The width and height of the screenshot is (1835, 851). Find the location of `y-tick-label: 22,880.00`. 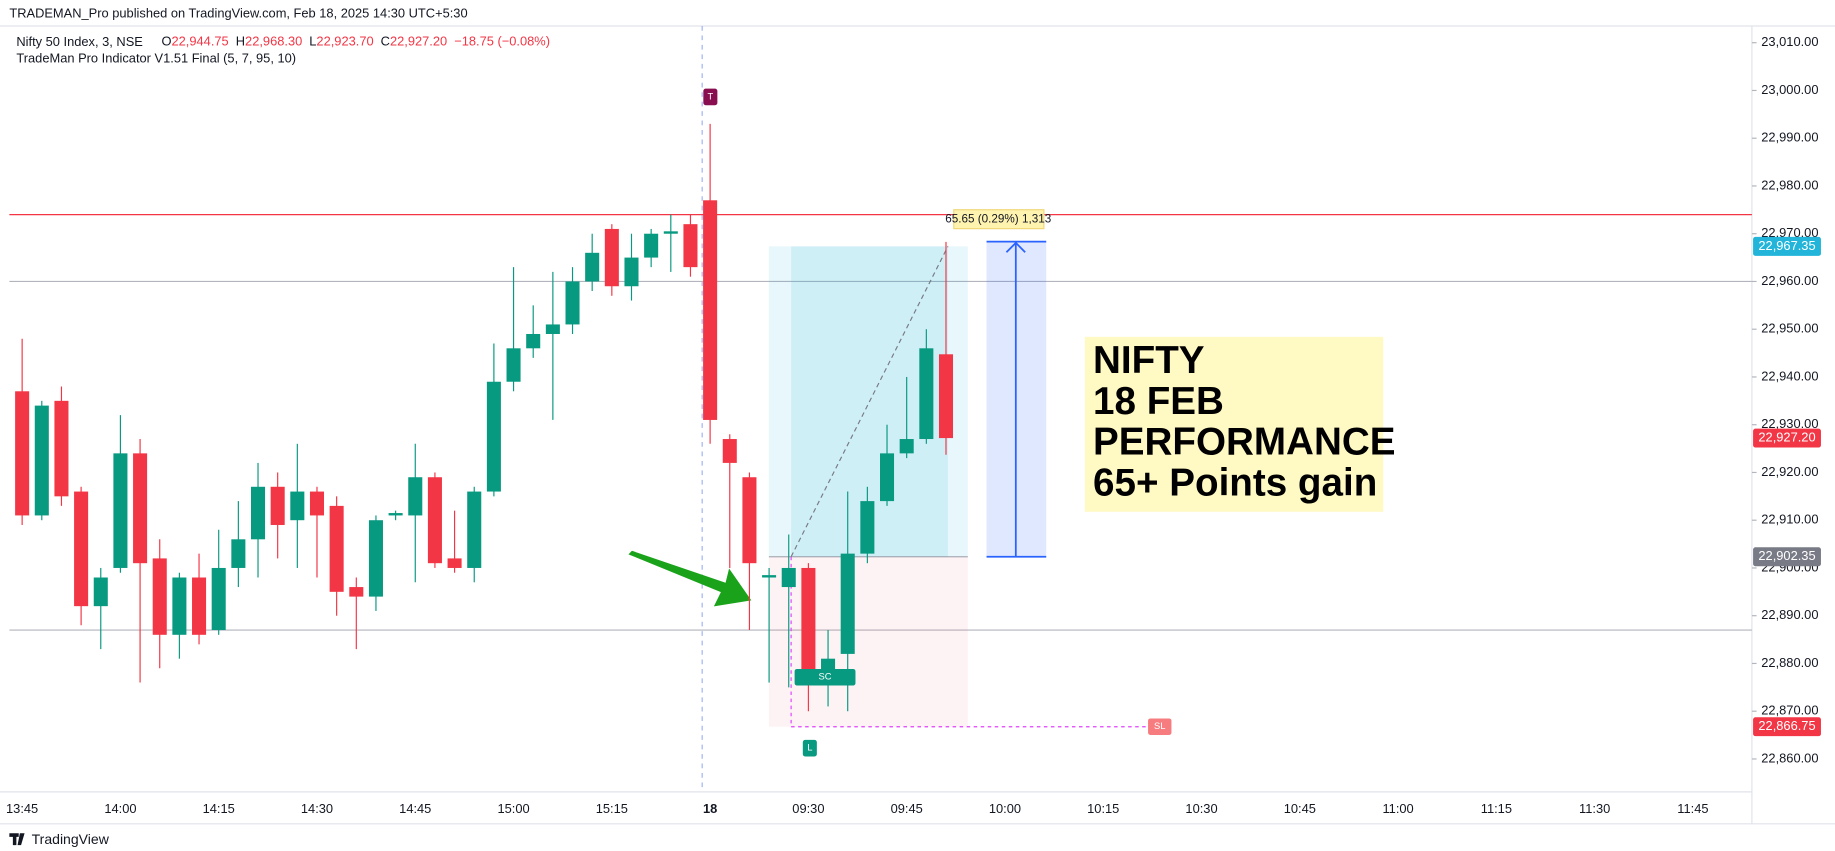

y-tick-label: 22,880.00 is located at coordinates (1789, 662).